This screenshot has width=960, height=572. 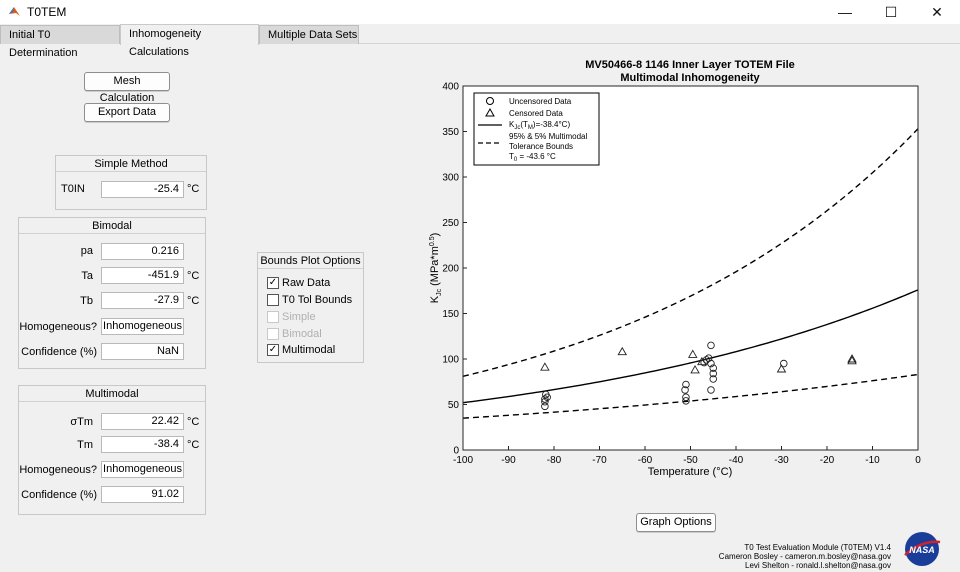 I want to click on t0-tol-bounds-label: T0 Tol Bounds, so click(x=317, y=300).